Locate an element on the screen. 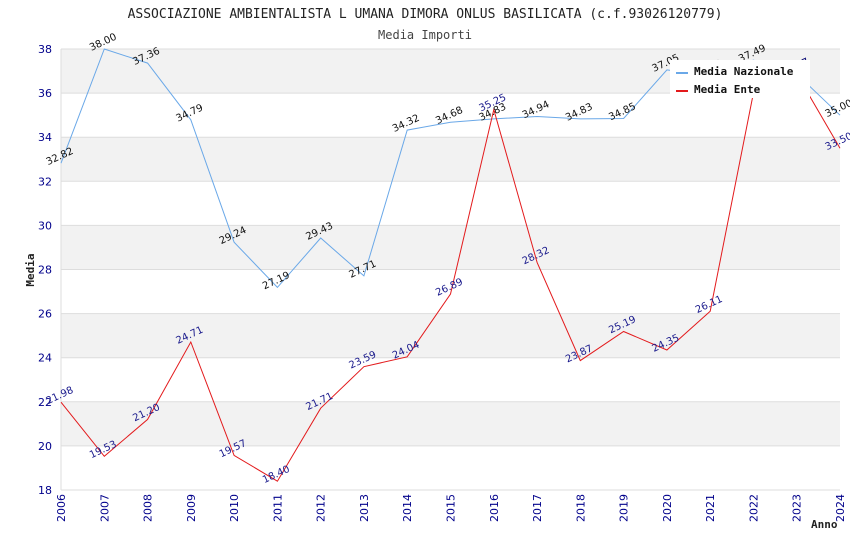 Image resolution: width=850 pixels, height=550 pixels. x-tick-label: 2015 is located at coordinates (451, 508).